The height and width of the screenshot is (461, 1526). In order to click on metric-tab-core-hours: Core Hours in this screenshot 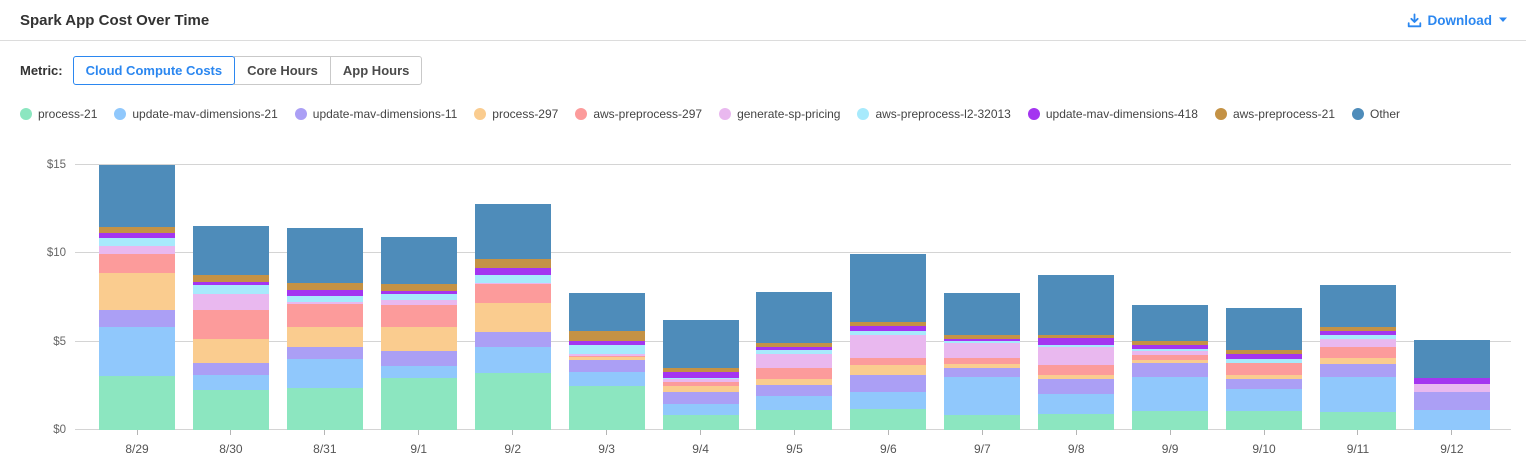, I will do `click(282, 70)`.